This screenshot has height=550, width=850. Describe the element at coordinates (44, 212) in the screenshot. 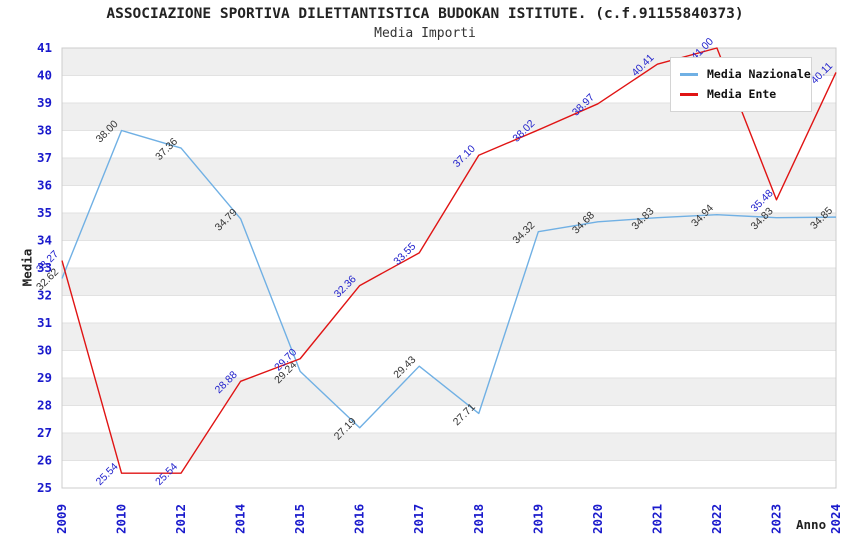

I see `y-tick-label: 35` at that location.